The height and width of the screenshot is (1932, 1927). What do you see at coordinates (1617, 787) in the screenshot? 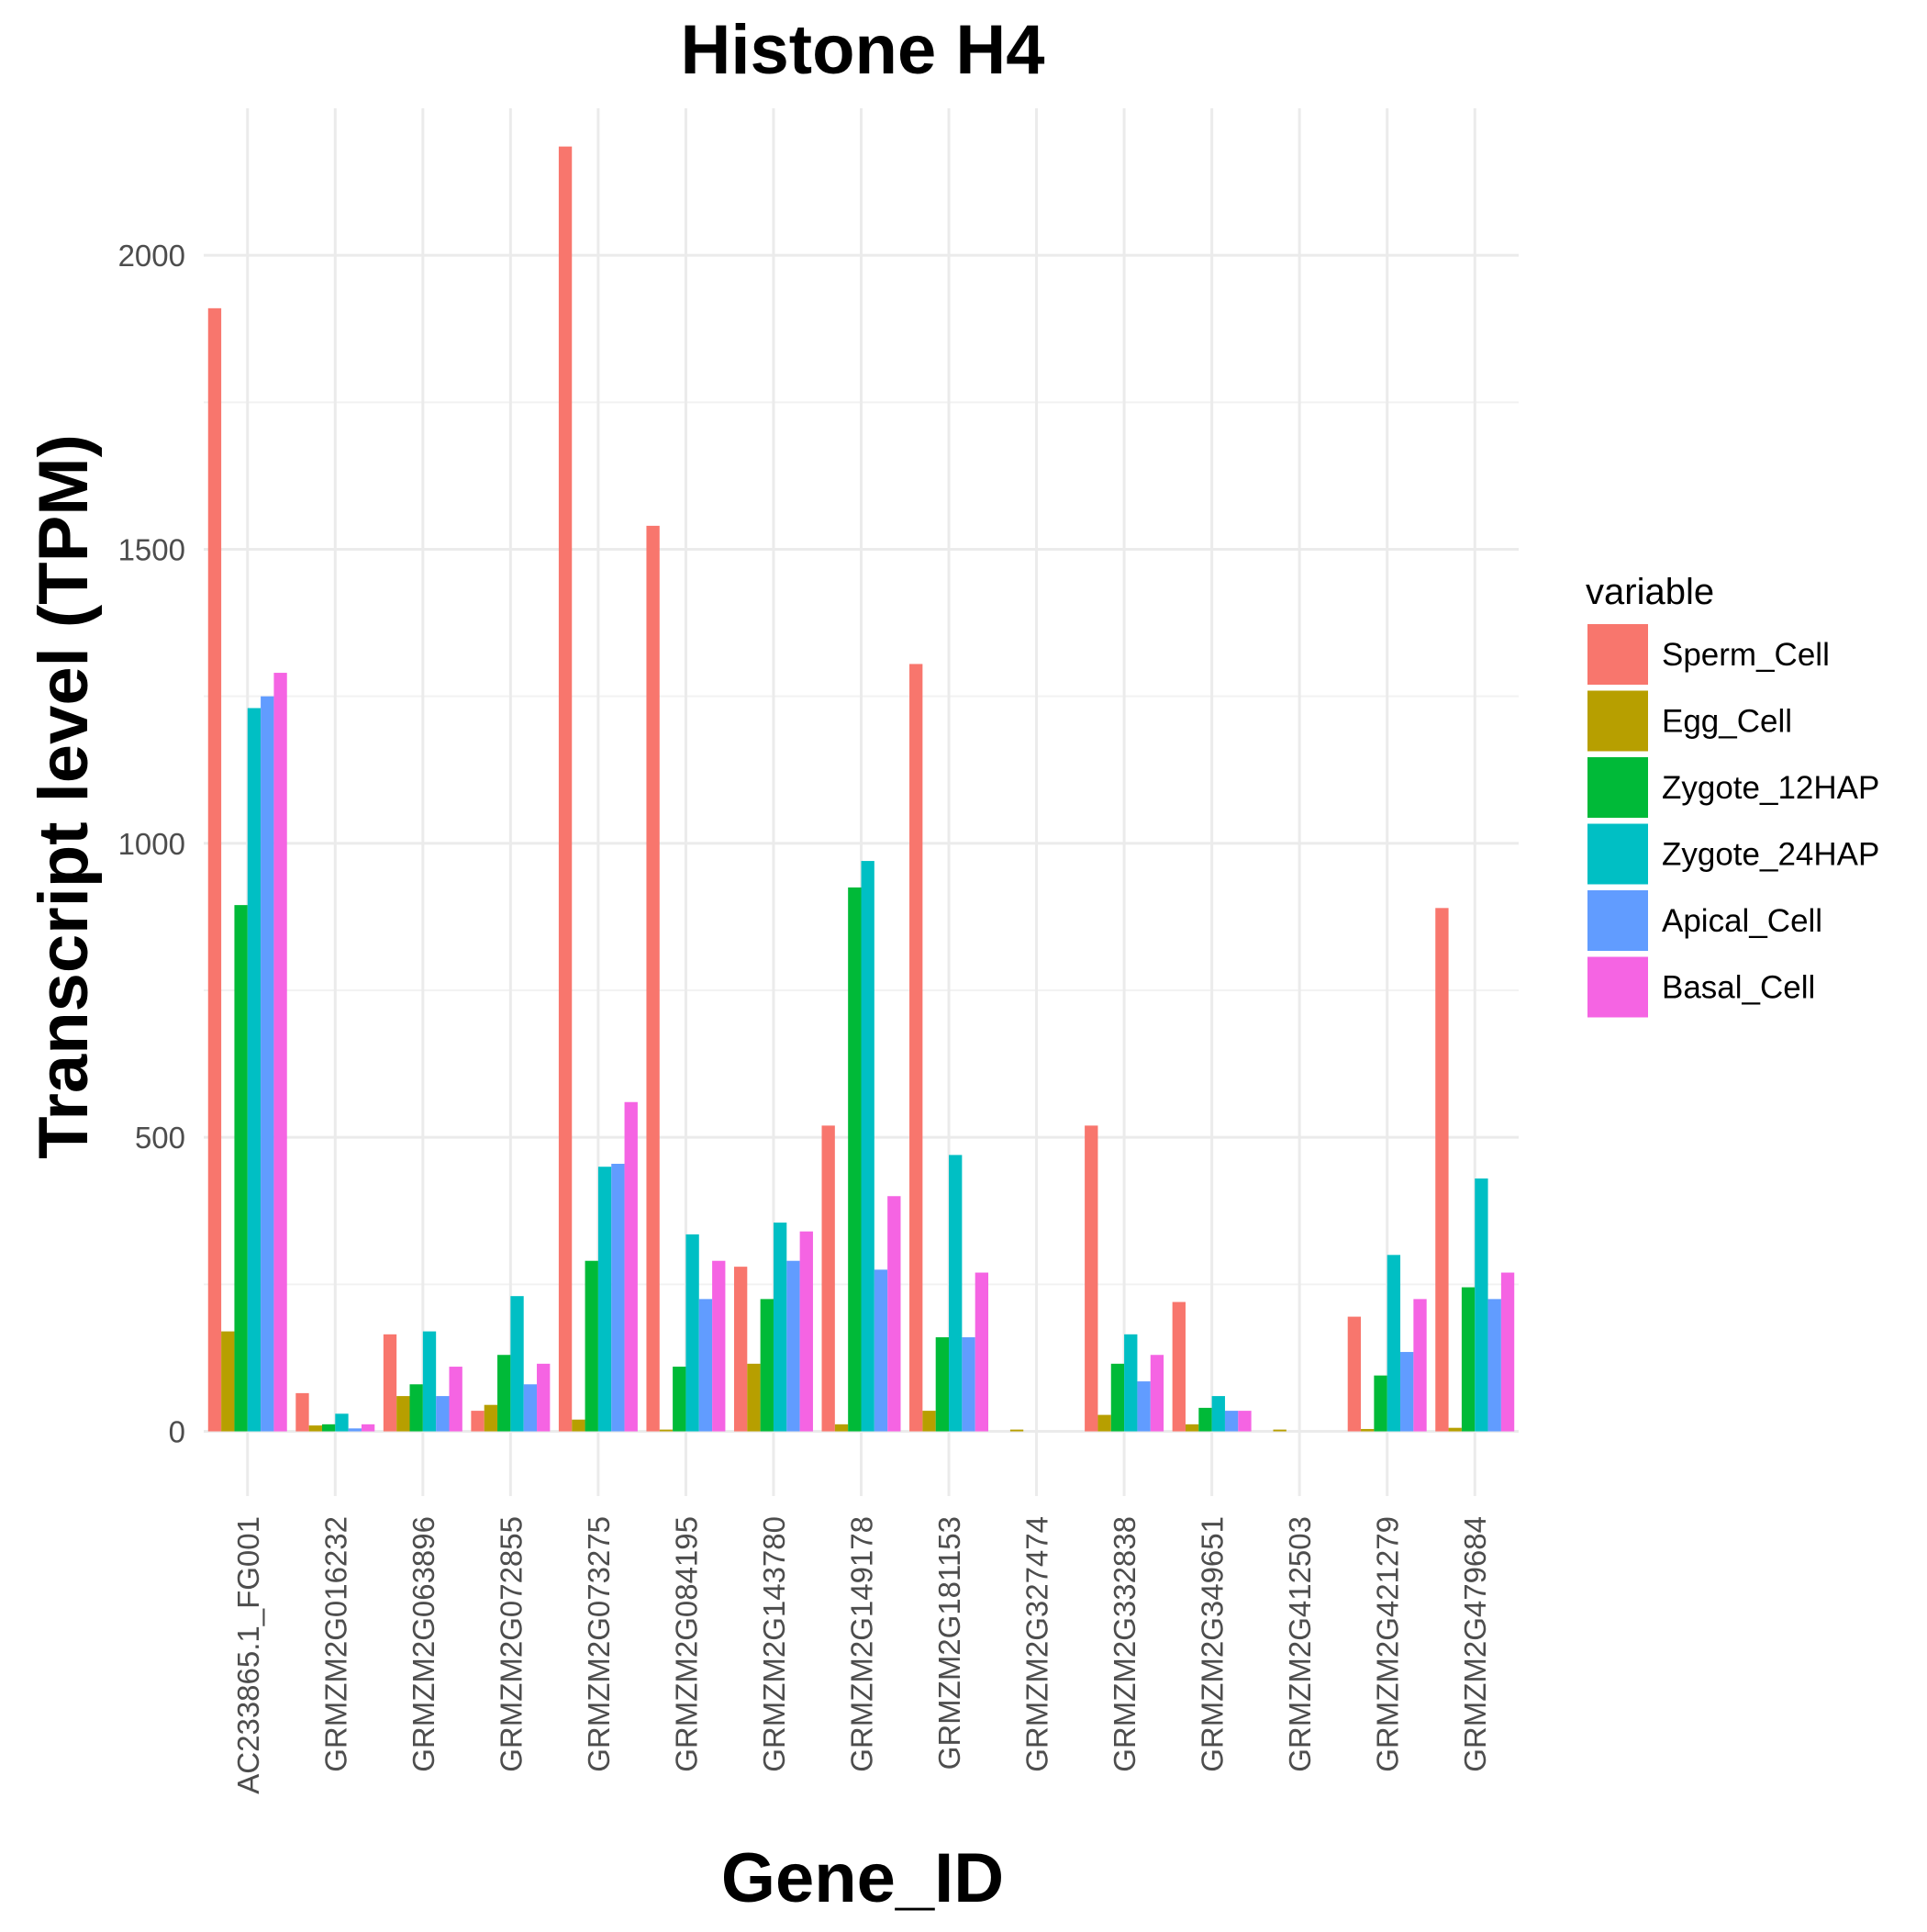
I see `legend-key-zygote-12hap` at bounding box center [1617, 787].